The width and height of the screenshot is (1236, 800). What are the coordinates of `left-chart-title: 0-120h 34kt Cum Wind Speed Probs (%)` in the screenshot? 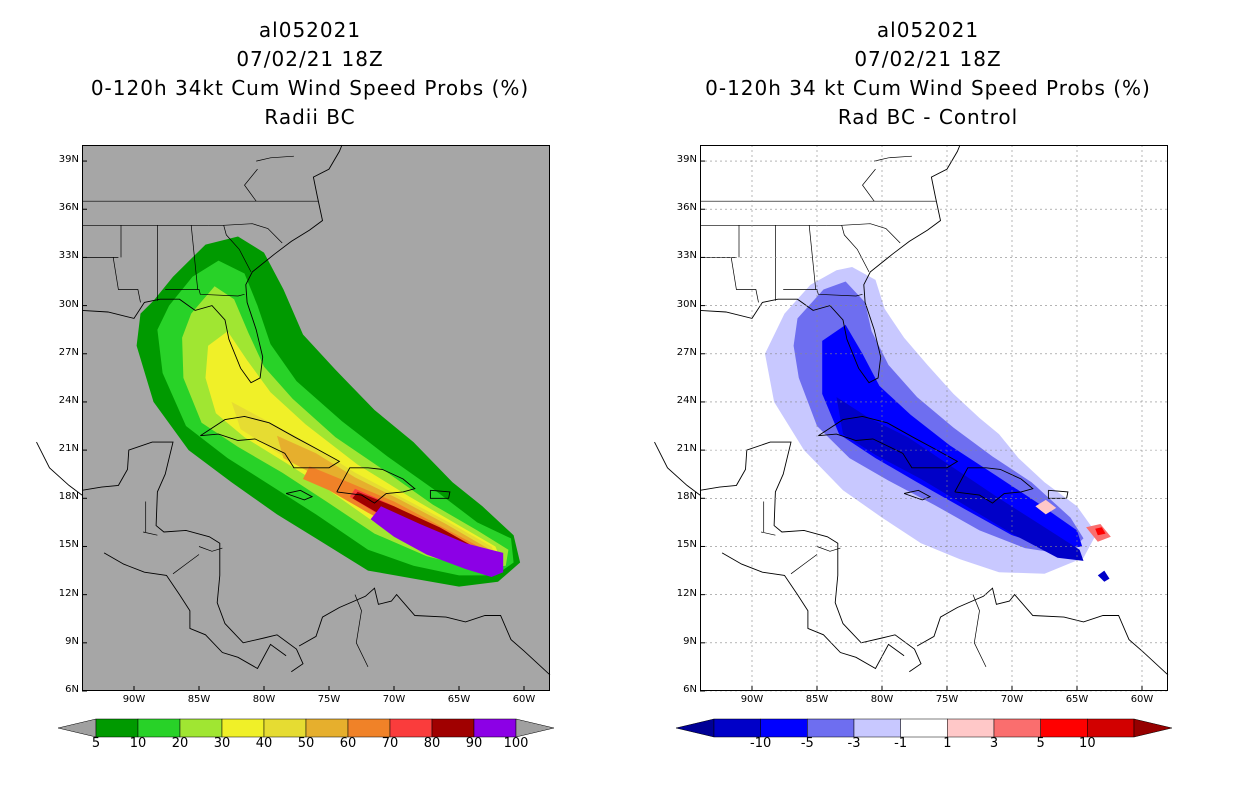 It's located at (310, 88).